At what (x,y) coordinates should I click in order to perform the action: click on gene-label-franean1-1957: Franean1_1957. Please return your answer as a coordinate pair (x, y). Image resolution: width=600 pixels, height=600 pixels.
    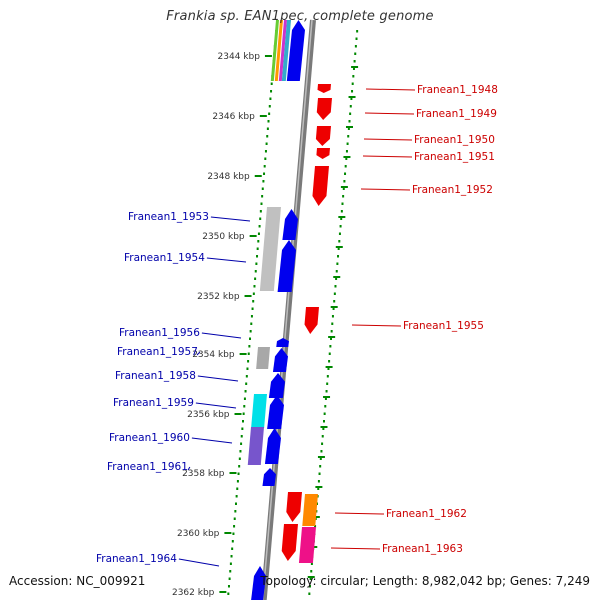
    Looking at the image, I should click on (157, 352).